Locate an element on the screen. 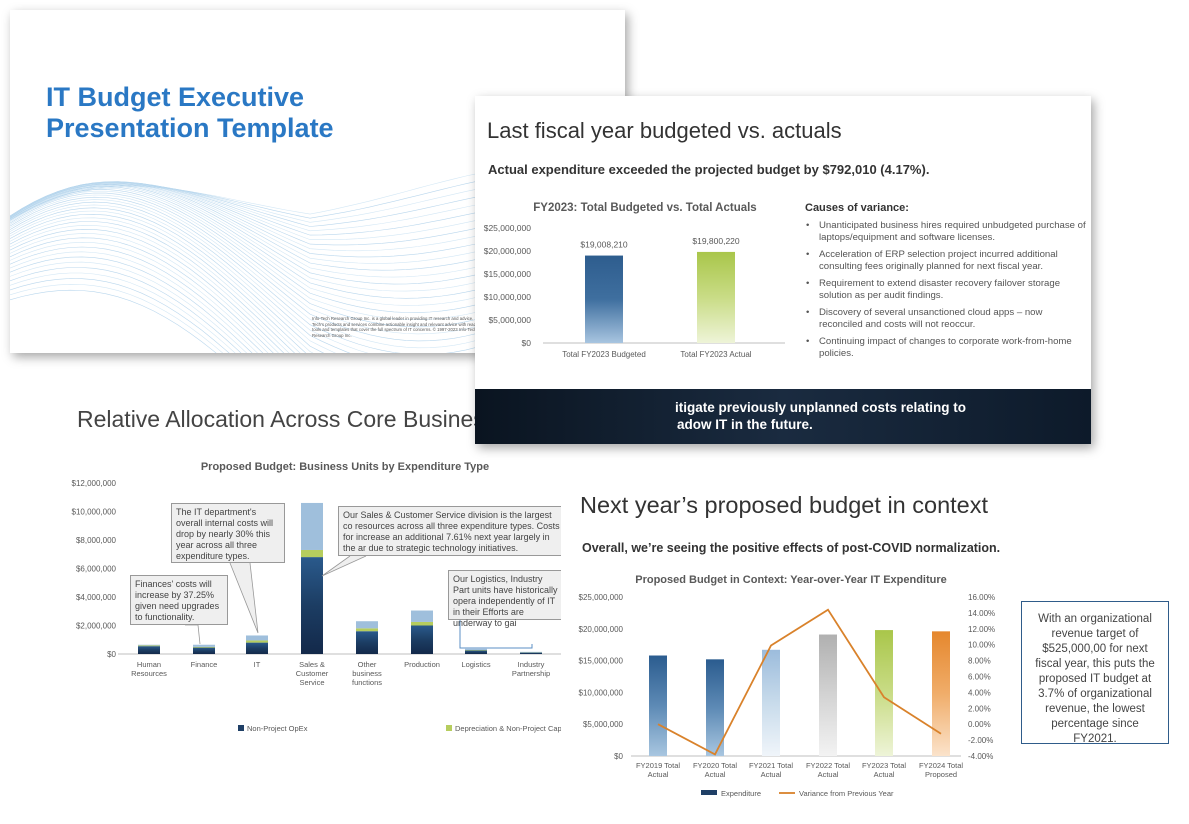  x-tick-label: Industry Partnership is located at coordinates (531, 669).